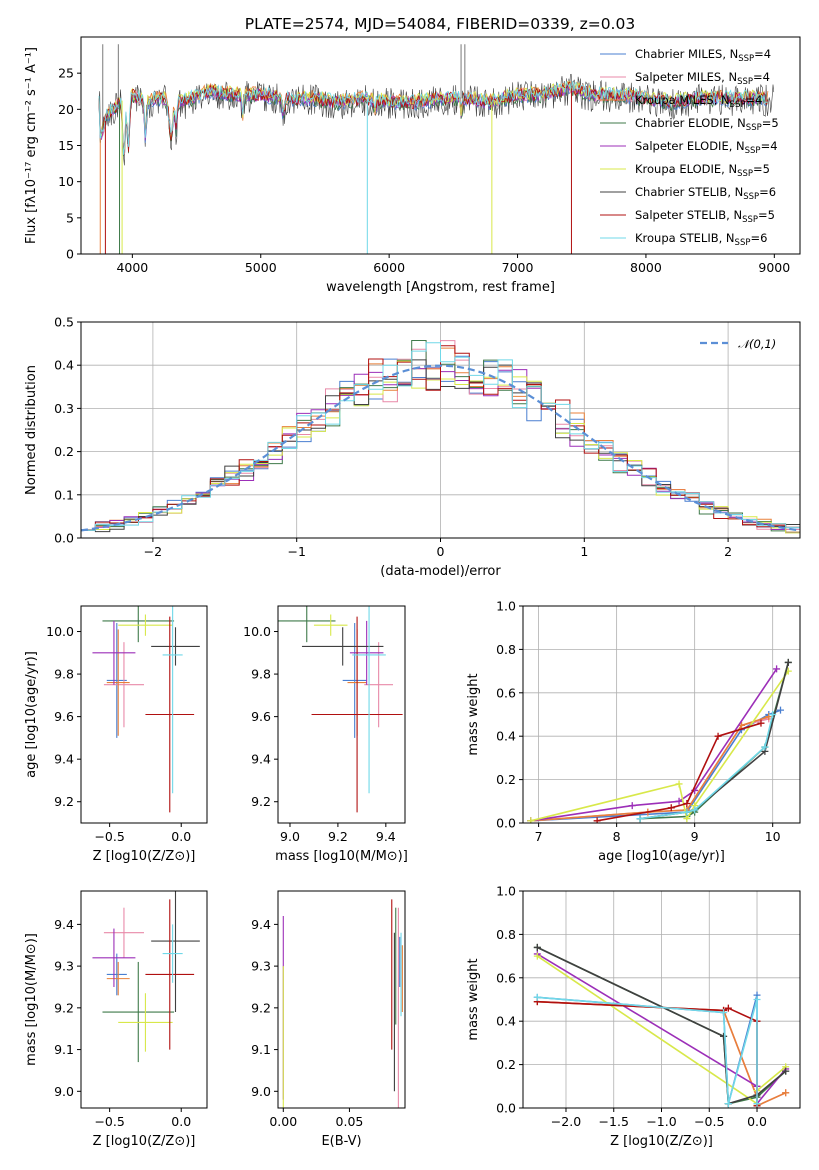 Image resolution: width=819 pixels, height=1170 pixels. Describe the element at coordinates (261, 1049) in the screenshot. I see `y-tick-label: 9.1` at that location.